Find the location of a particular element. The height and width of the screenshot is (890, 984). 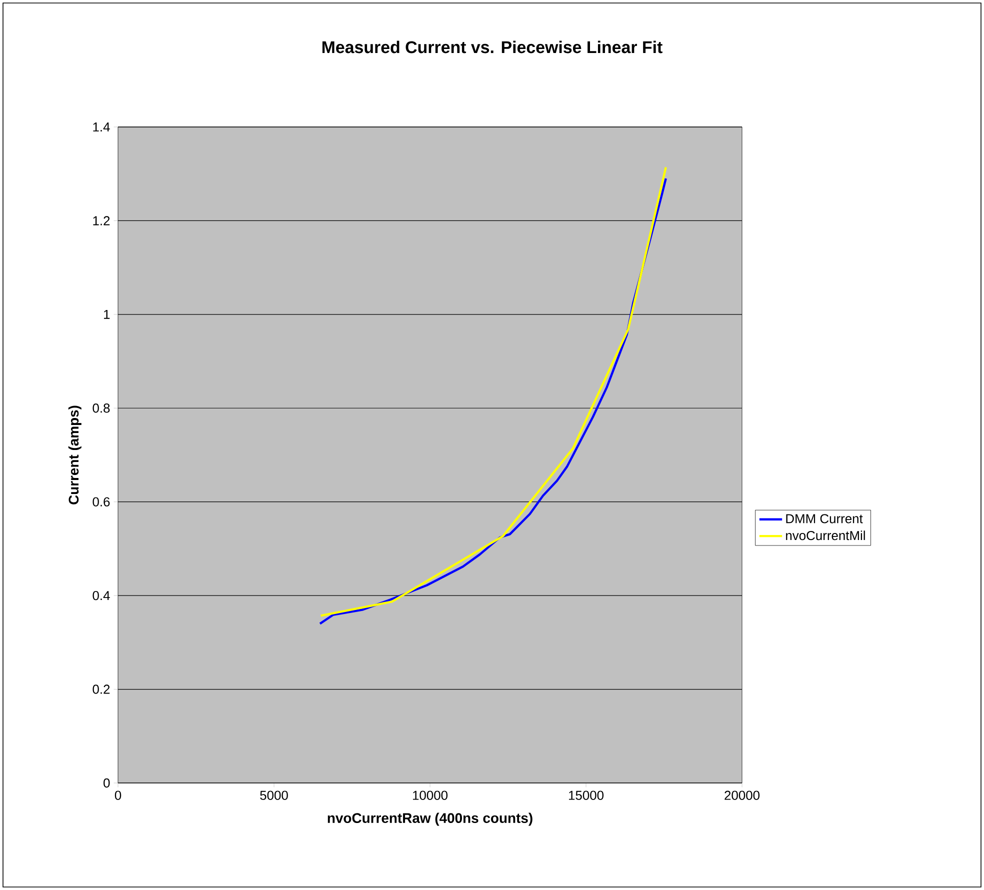

y-tick-label: 1 is located at coordinates (107, 314).